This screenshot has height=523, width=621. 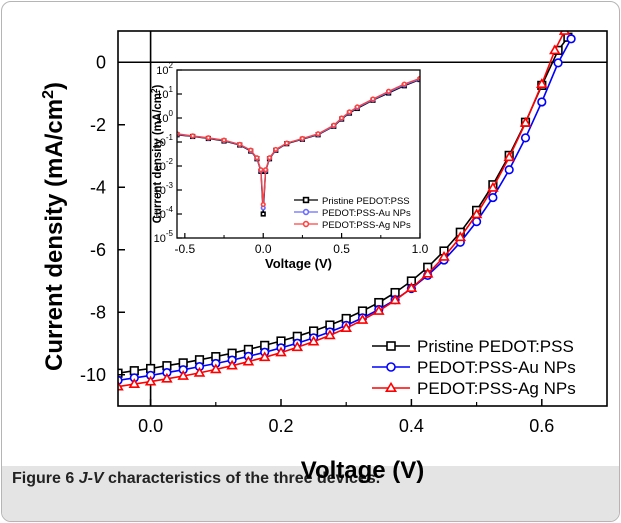 What do you see at coordinates (411, 426) in the screenshot?
I see `main-xtick-label: 0.4` at bounding box center [411, 426].